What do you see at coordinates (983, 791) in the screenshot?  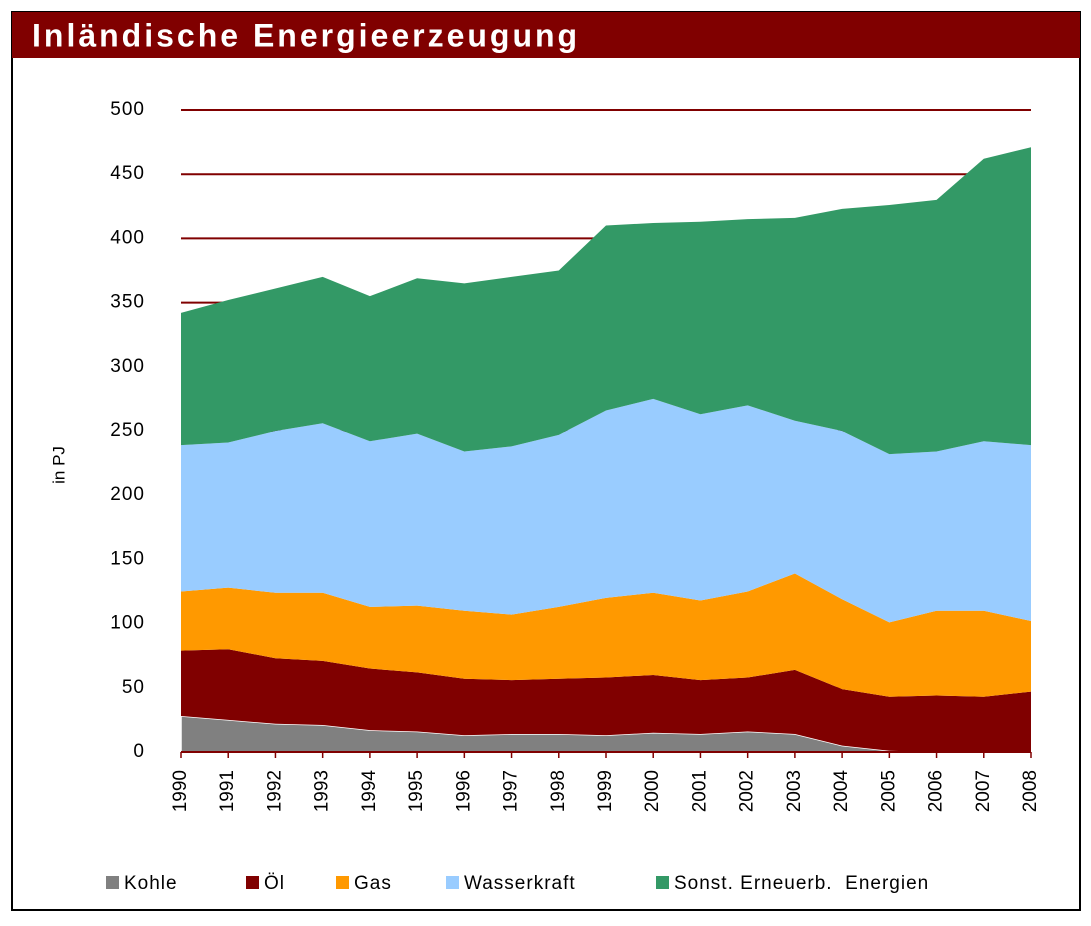 I see `x-tick-label: 2007` at bounding box center [983, 791].